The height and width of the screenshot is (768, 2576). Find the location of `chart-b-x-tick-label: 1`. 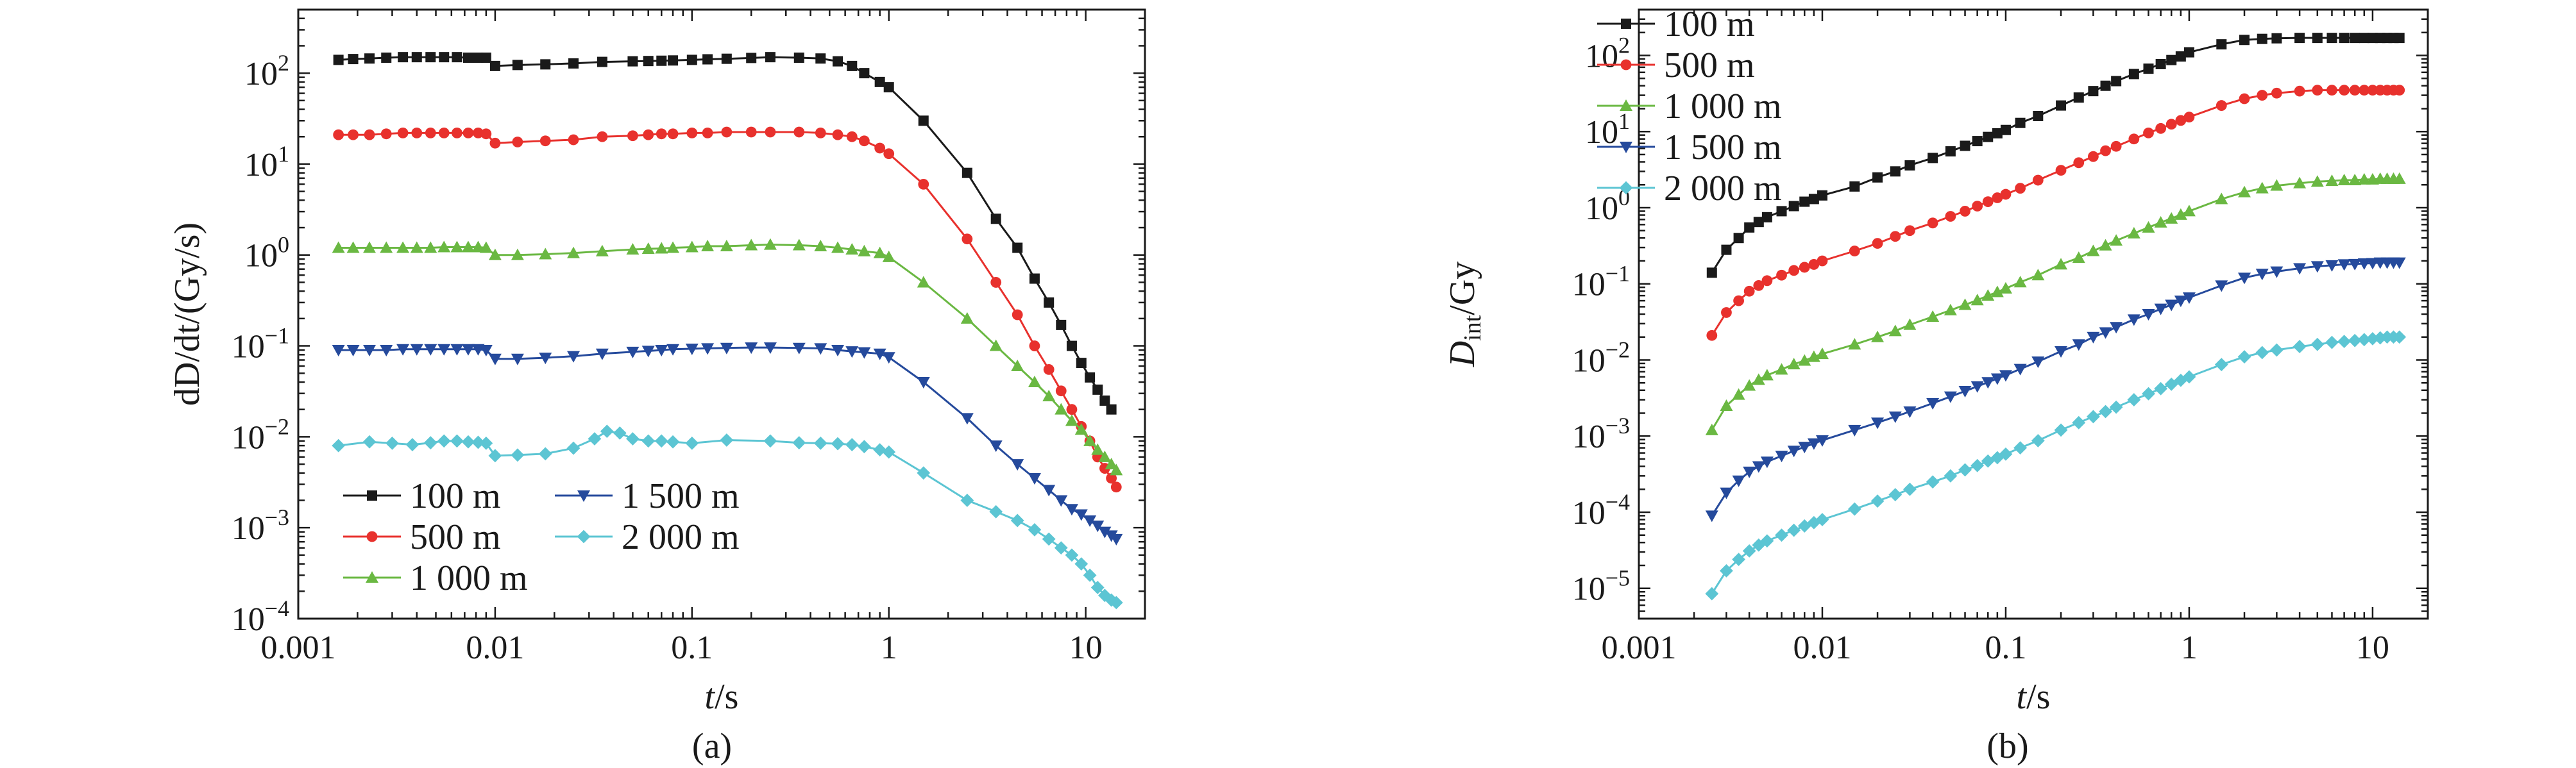

chart-b-x-tick-label: 1 is located at coordinates (2189, 648).